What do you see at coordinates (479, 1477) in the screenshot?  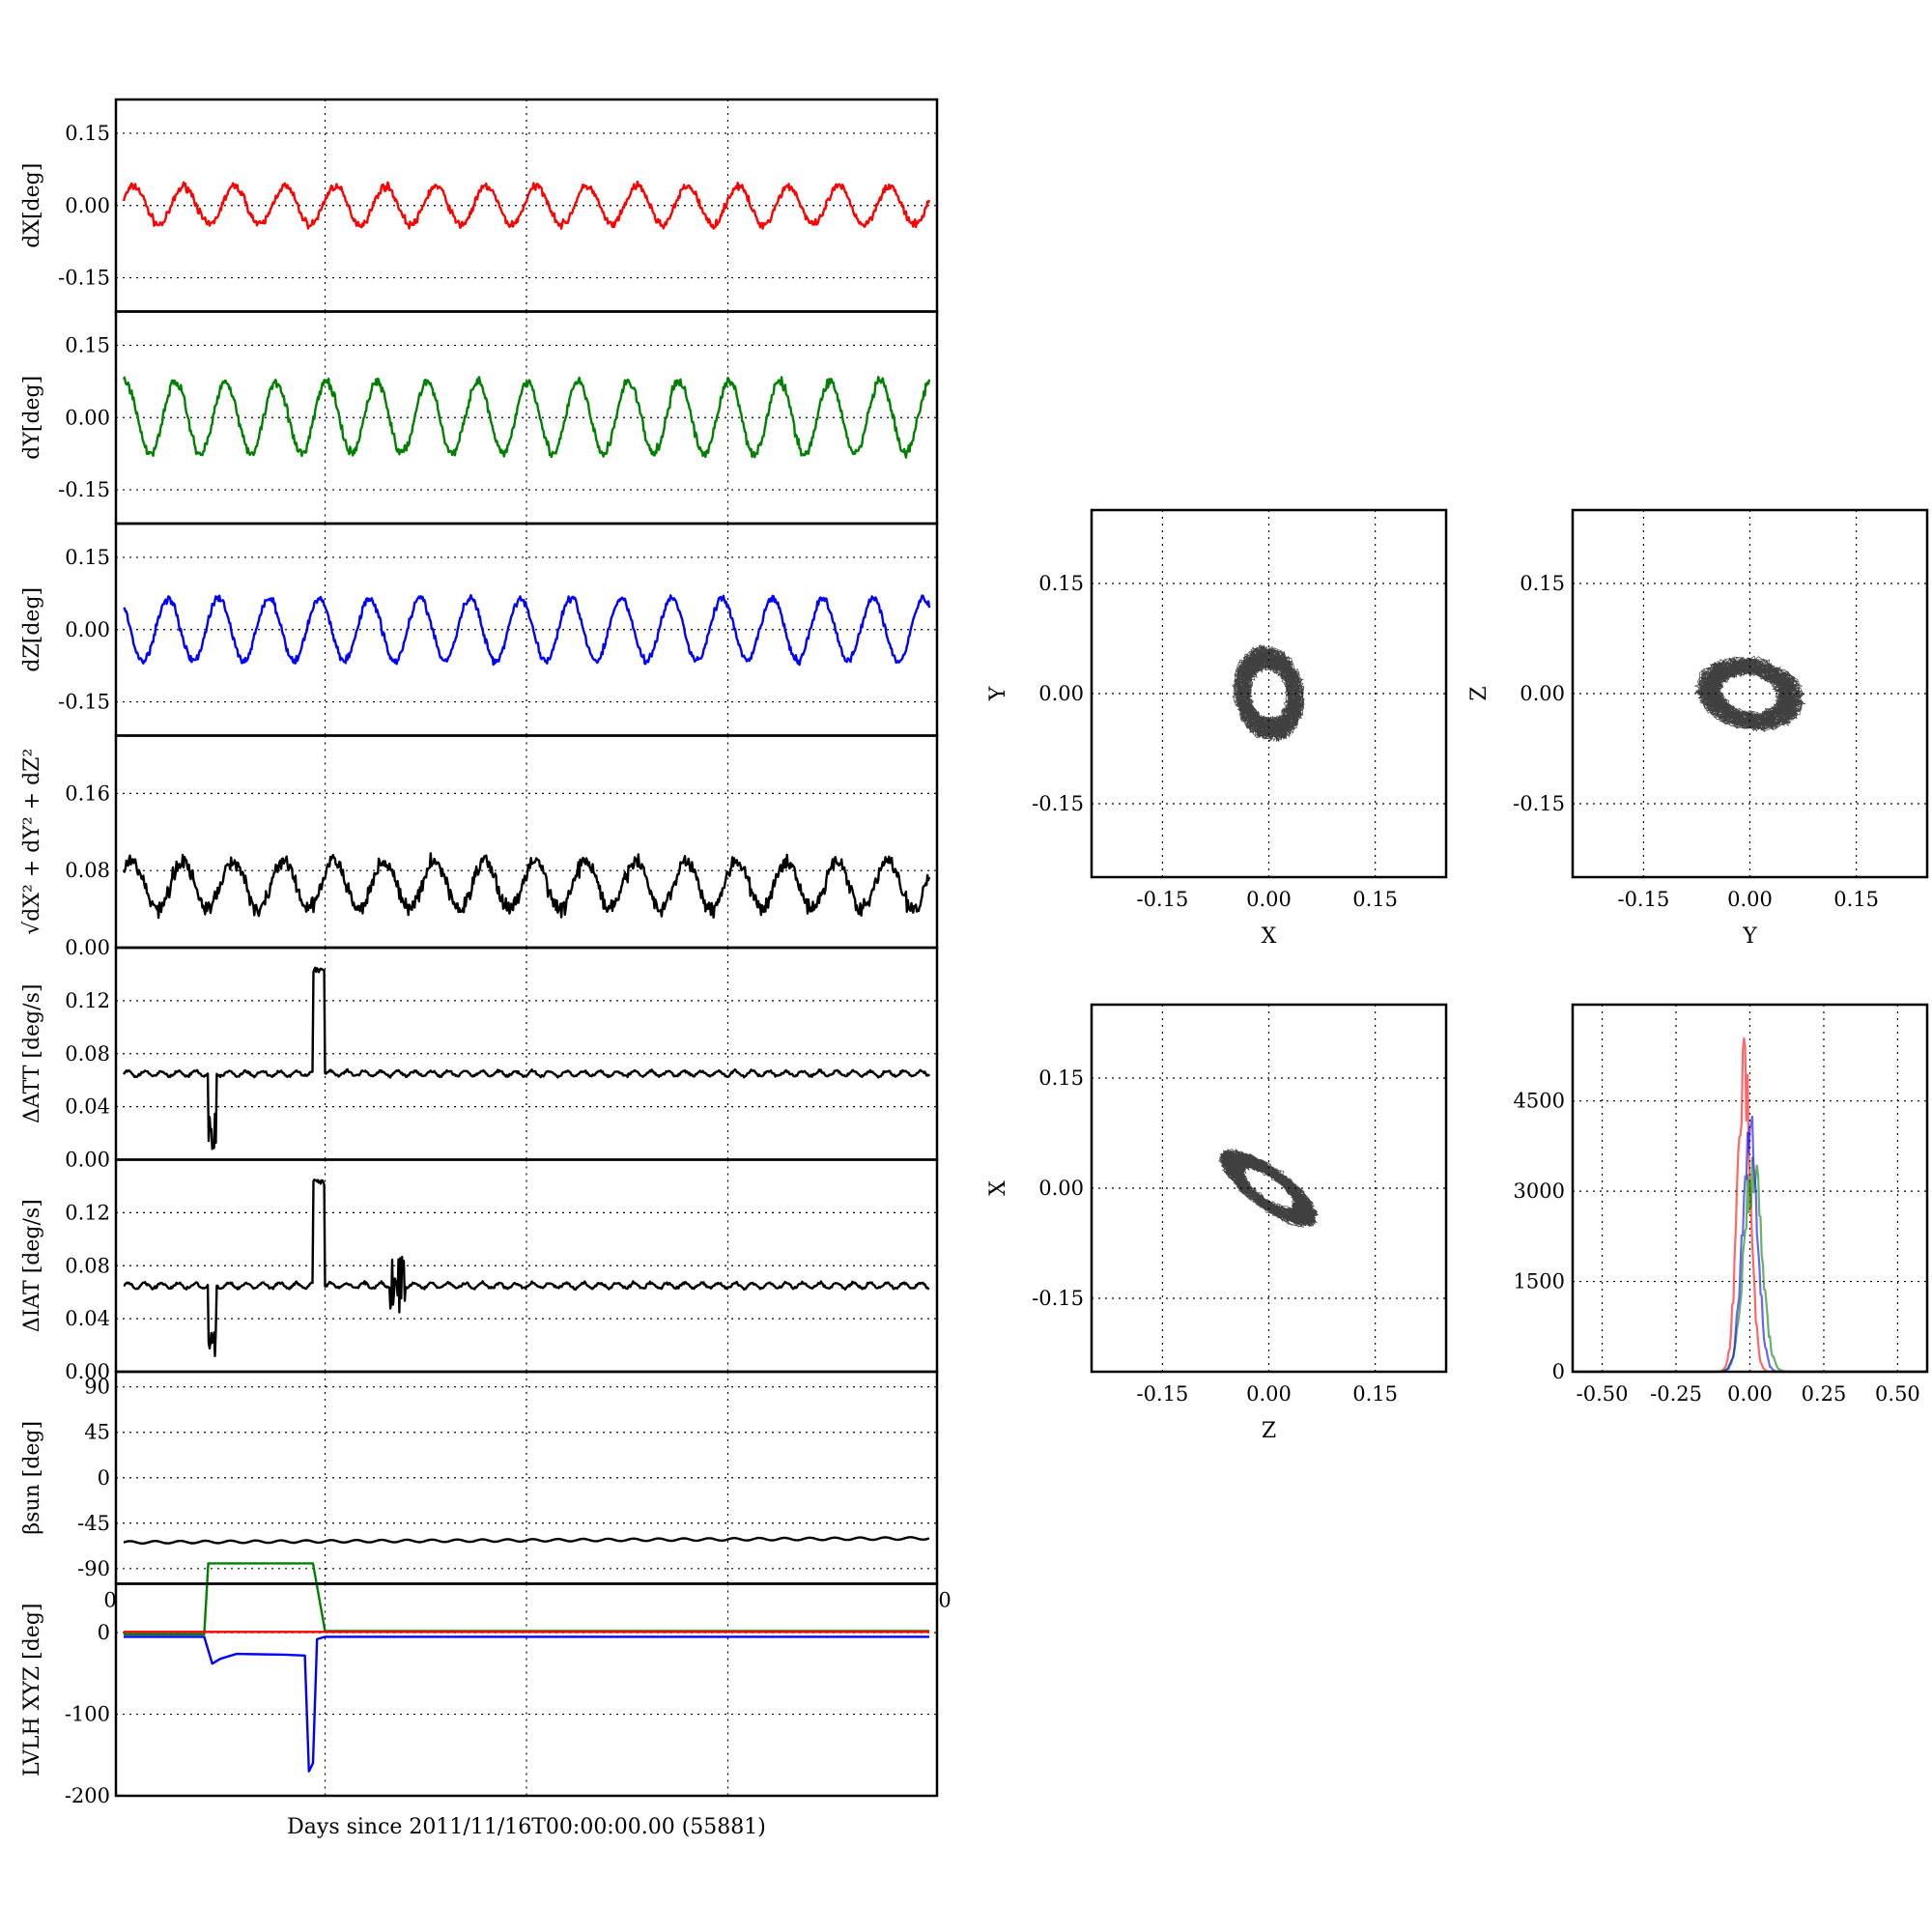 I see `time-panel-7: 90 45 0 -45 -90 βsun [deg]` at bounding box center [479, 1477].